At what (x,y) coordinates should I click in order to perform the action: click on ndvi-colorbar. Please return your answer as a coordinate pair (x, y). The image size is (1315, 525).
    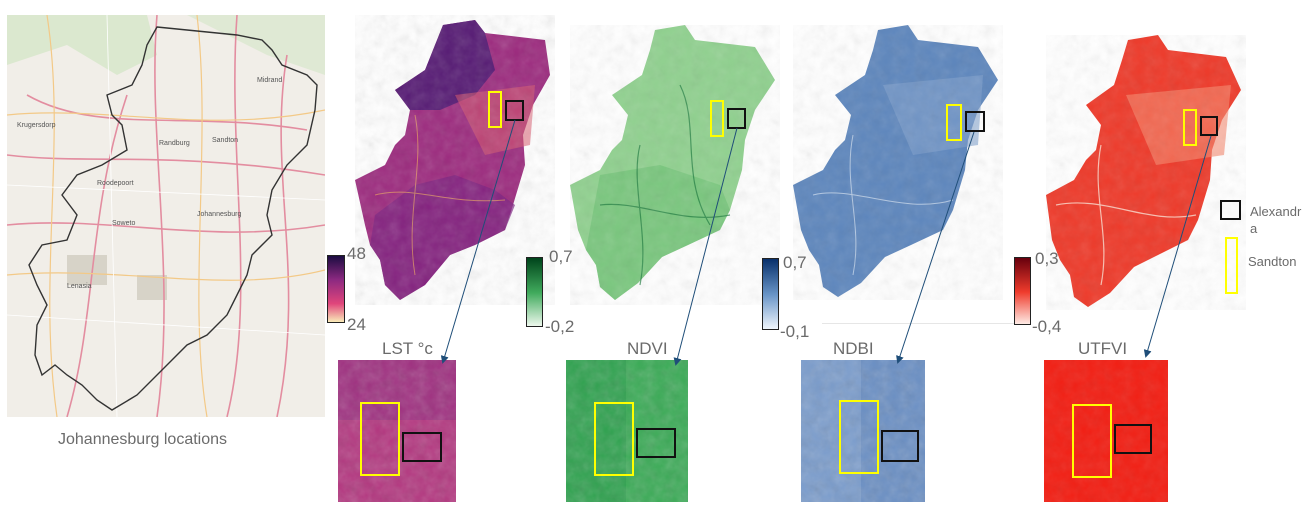
    Looking at the image, I should click on (534, 292).